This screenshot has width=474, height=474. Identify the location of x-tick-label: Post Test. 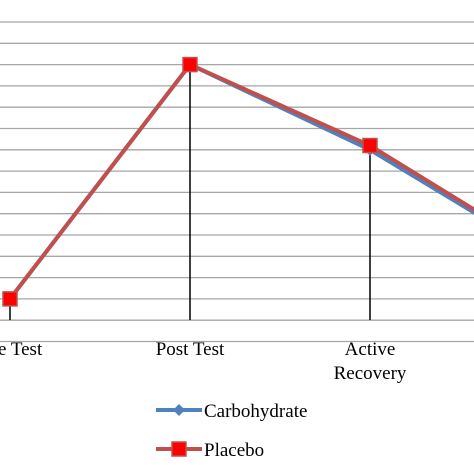
(190, 349).